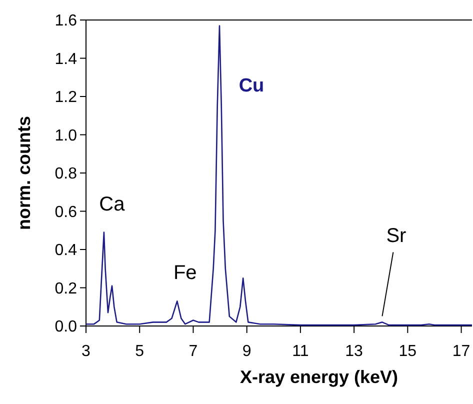  What do you see at coordinates (86, 351) in the screenshot?
I see `x-tick-label: 3` at bounding box center [86, 351].